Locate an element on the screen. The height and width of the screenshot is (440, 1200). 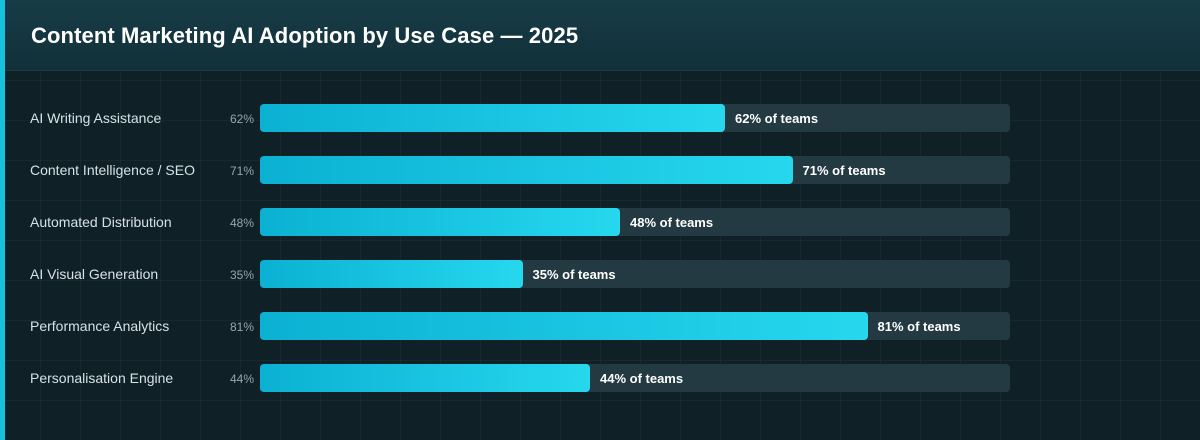
value-tick-label: 44% is located at coordinates (242, 379).